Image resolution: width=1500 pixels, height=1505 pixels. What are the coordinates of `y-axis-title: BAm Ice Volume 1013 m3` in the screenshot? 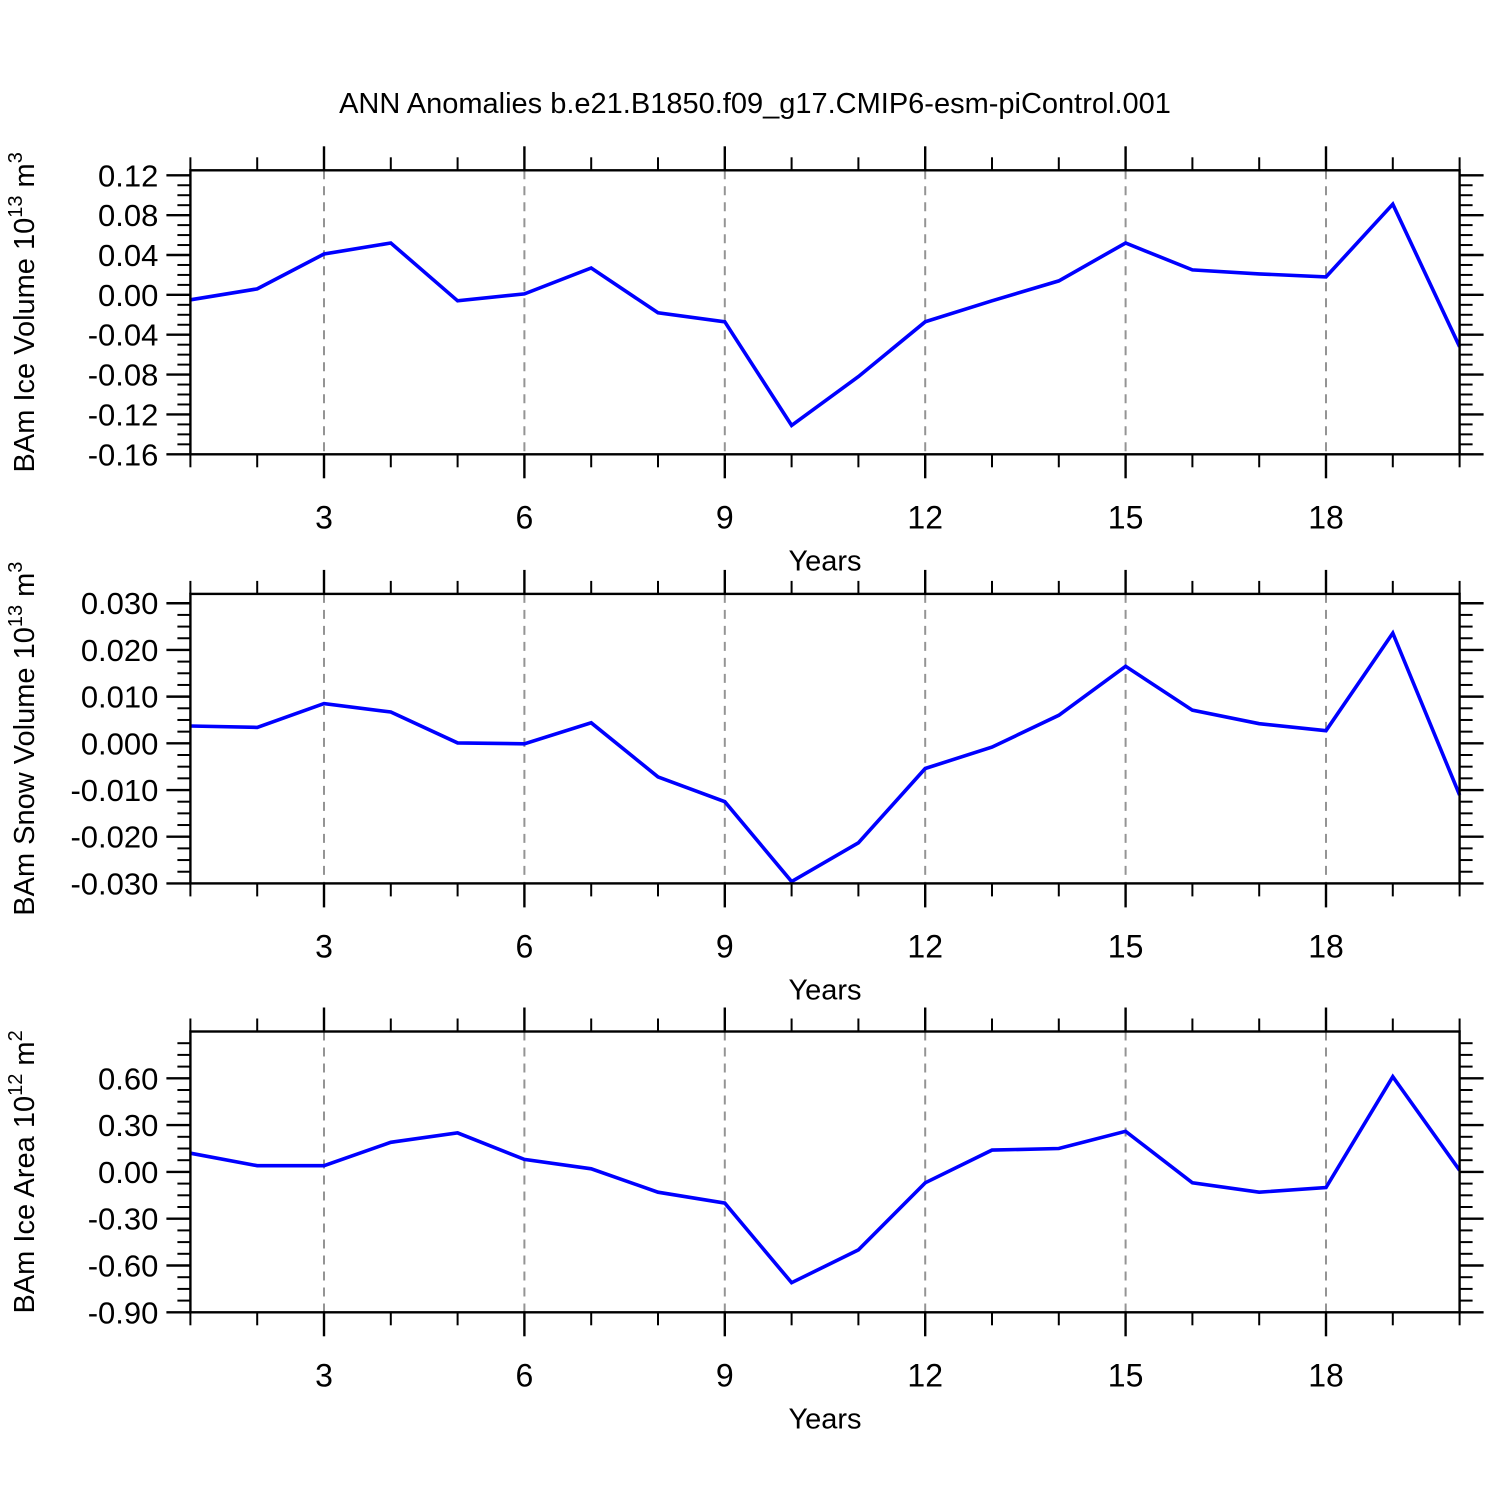 It's located at (23, 312).